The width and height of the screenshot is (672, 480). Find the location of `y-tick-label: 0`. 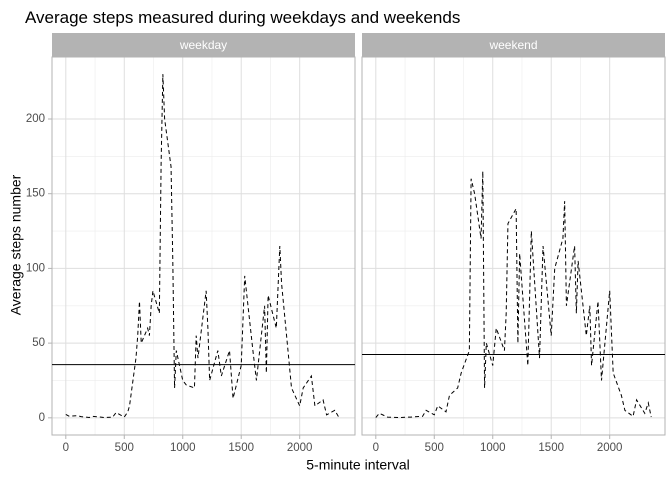

y-tick-label: 0 is located at coordinates (42, 418).